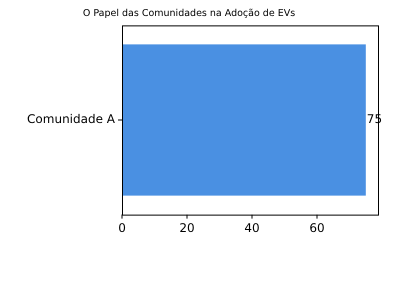 The height and width of the screenshot is (282, 393). What do you see at coordinates (122, 227) in the screenshot?
I see `x-tick-label: 0` at bounding box center [122, 227].